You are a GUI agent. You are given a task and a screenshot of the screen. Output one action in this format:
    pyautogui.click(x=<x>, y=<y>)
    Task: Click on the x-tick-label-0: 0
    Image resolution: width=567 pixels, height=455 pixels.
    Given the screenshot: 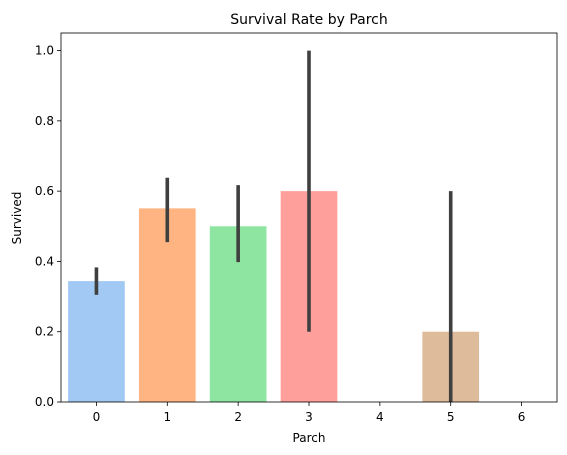 What is the action you would take?
    pyautogui.click(x=97, y=417)
    